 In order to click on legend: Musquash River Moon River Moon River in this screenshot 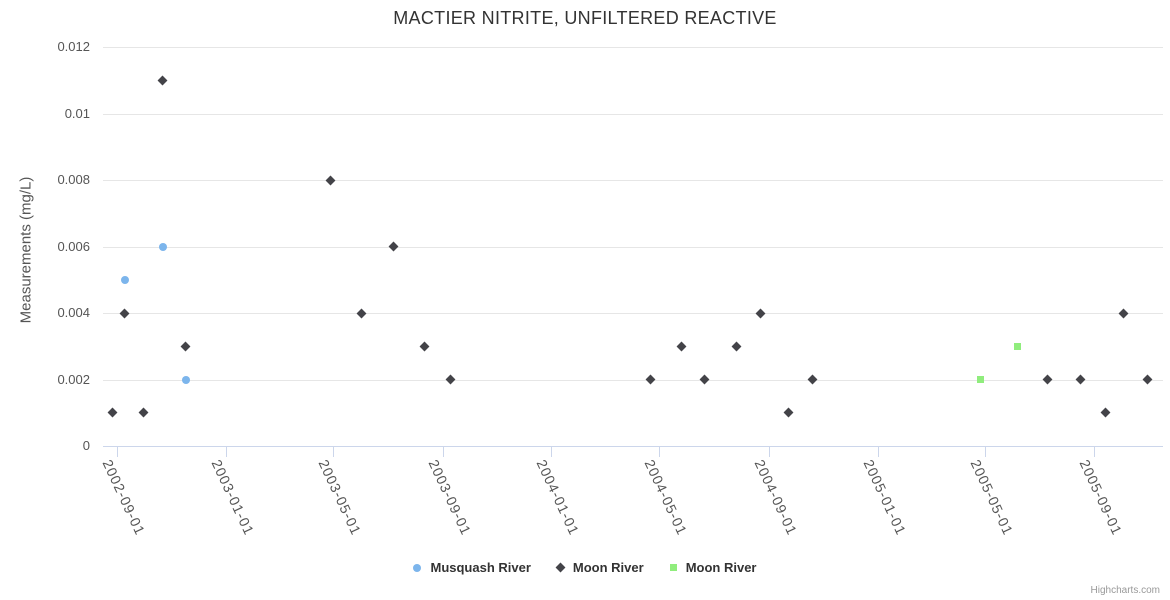, I will do `click(585, 567)`.